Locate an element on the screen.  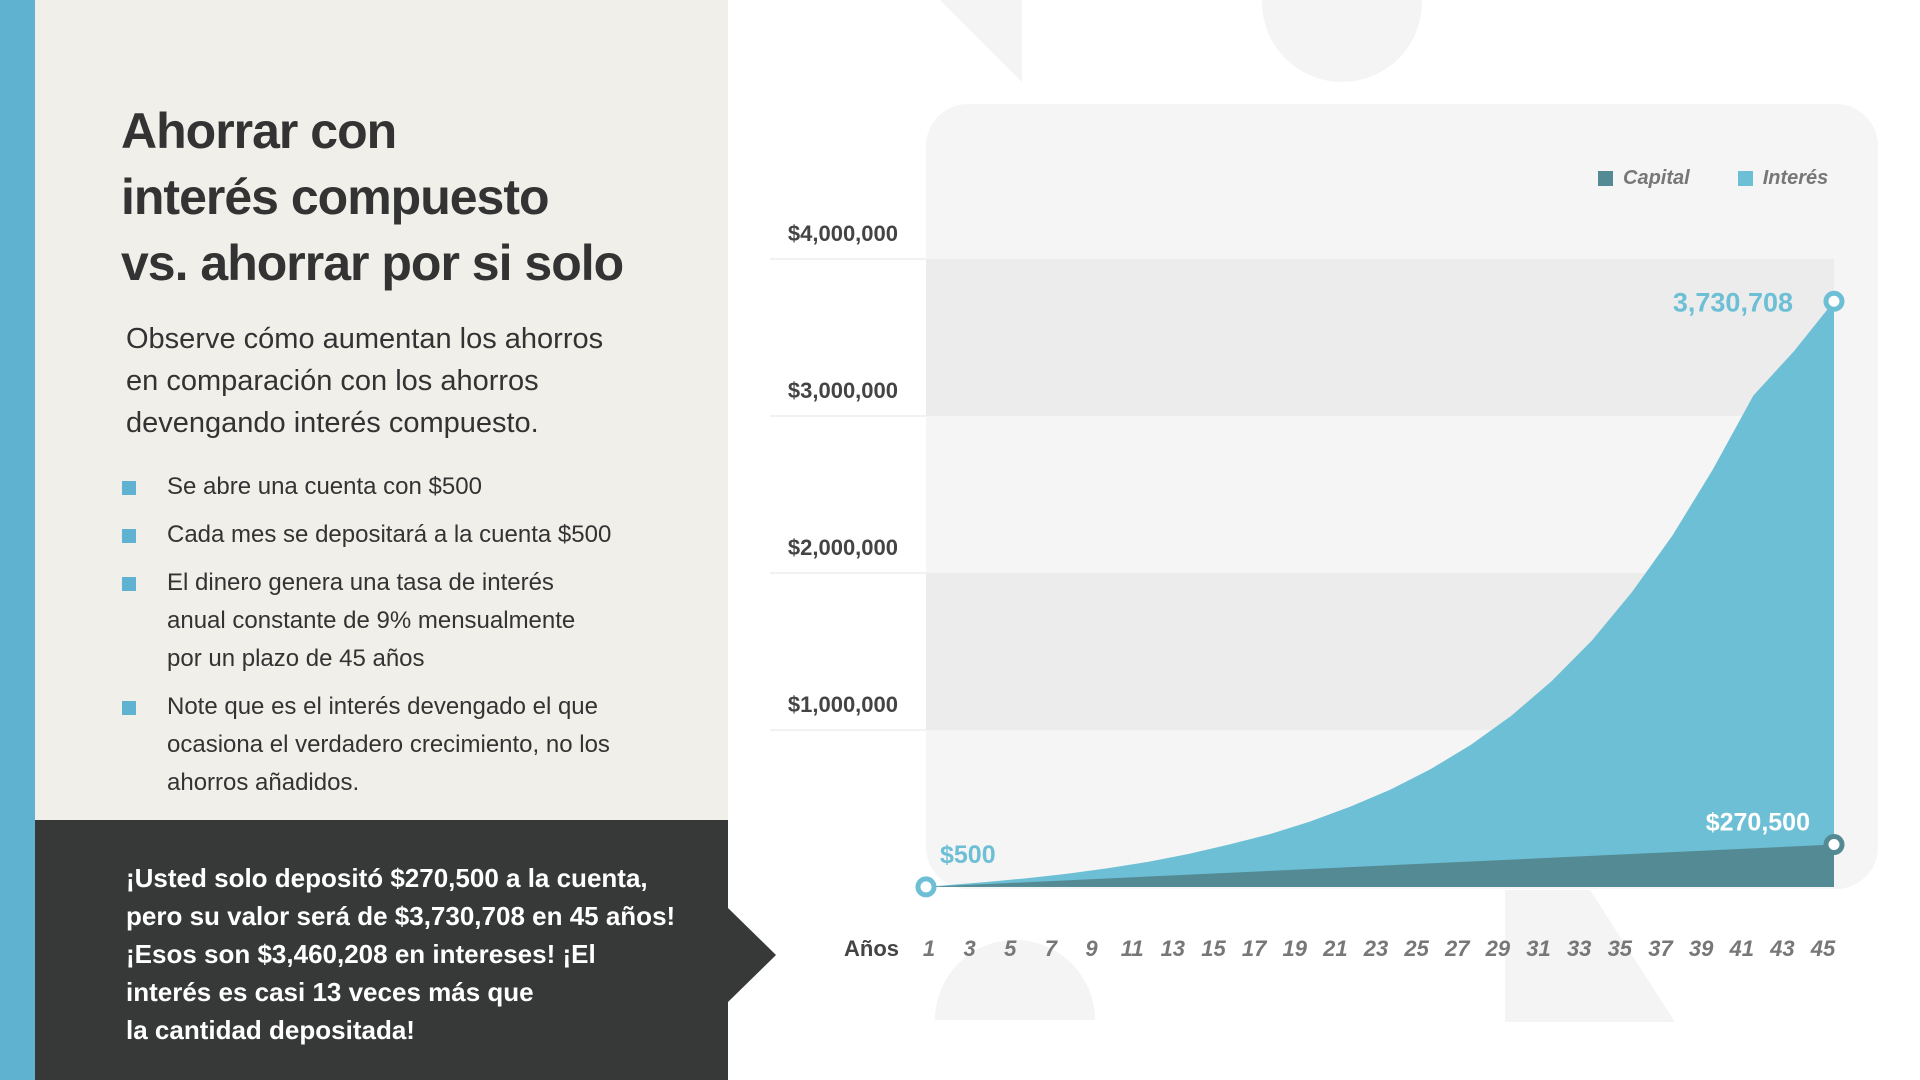
x-tick-label: 21 is located at coordinates (1334, 948).